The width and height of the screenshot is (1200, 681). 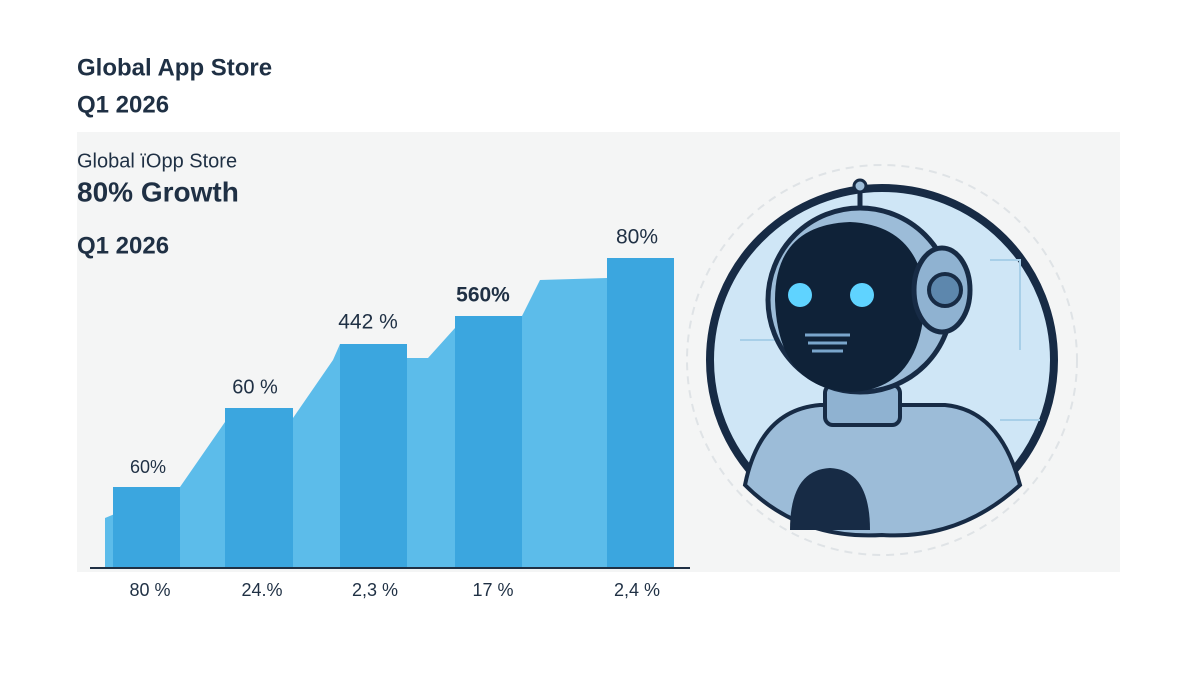 What do you see at coordinates (827, 343) in the screenshot?
I see `mouth` at bounding box center [827, 343].